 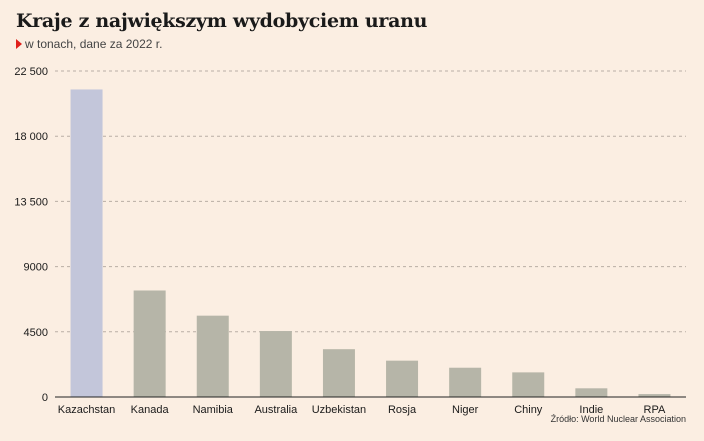 I want to click on bar-kanada, so click(x=149, y=343).